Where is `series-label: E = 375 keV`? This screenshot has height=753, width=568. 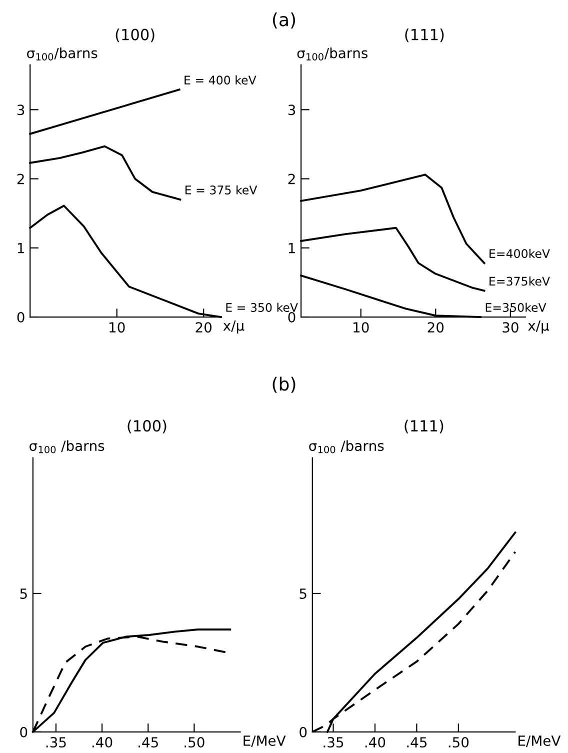 series-label: E = 375 keV is located at coordinates (222, 189).